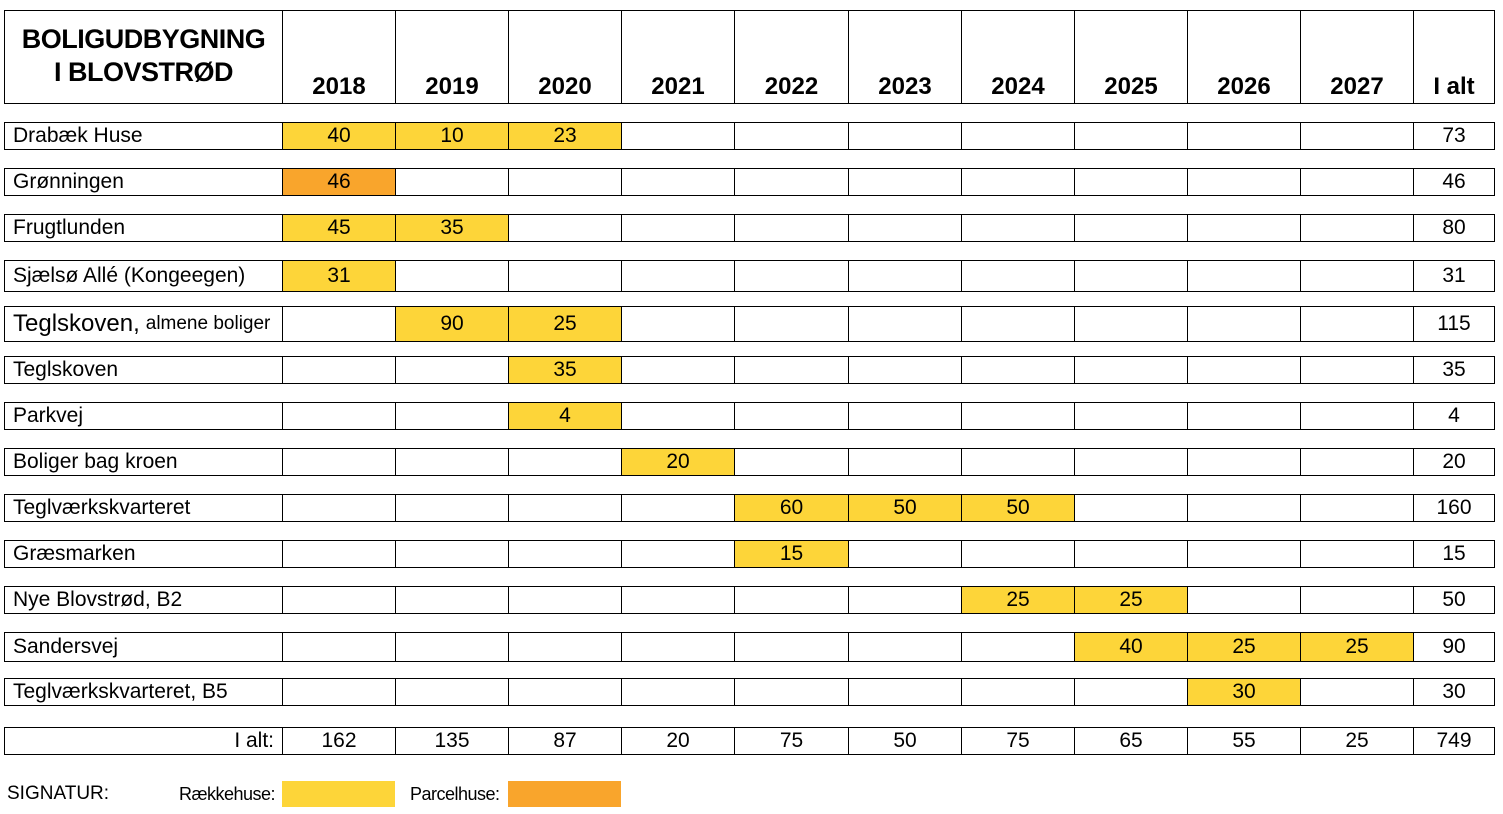  What do you see at coordinates (1453, 554) in the screenshot?
I see `row-total-cell: 15` at bounding box center [1453, 554].